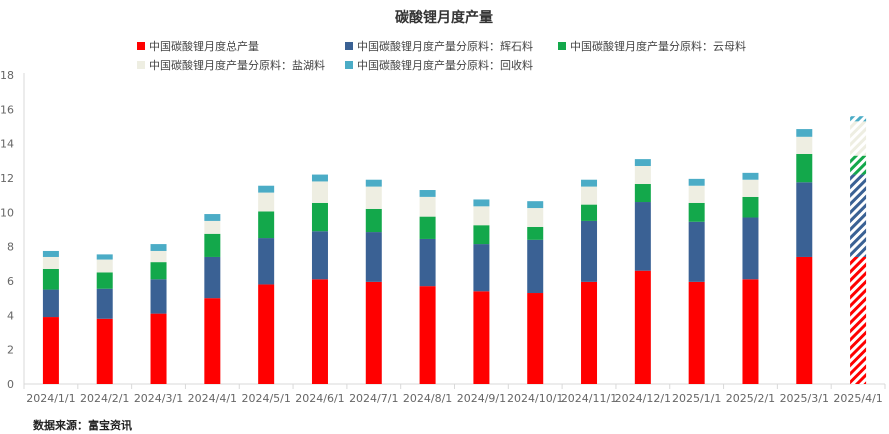  What do you see at coordinates (7, 75) in the screenshot?
I see `y-tick-label-9: 18` at bounding box center [7, 75].